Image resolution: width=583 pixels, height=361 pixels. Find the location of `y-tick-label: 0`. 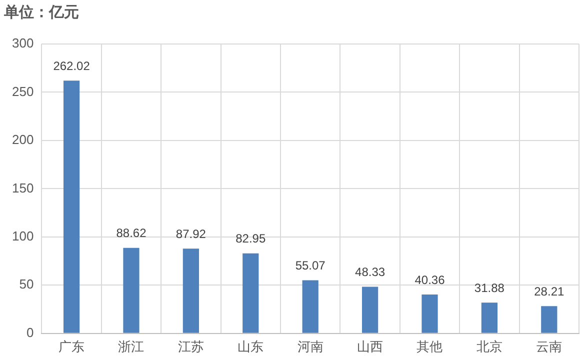

y-tick-label: 0 is located at coordinates (30, 332).